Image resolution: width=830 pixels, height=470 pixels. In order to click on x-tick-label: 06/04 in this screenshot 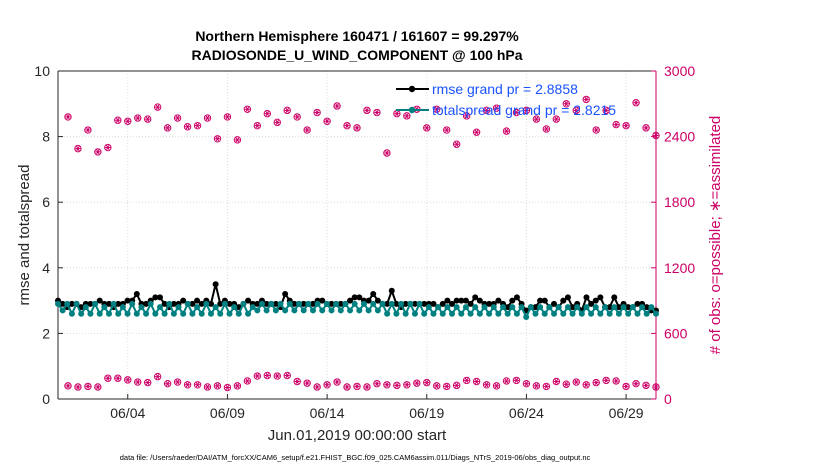, I will do `click(127, 413)`.